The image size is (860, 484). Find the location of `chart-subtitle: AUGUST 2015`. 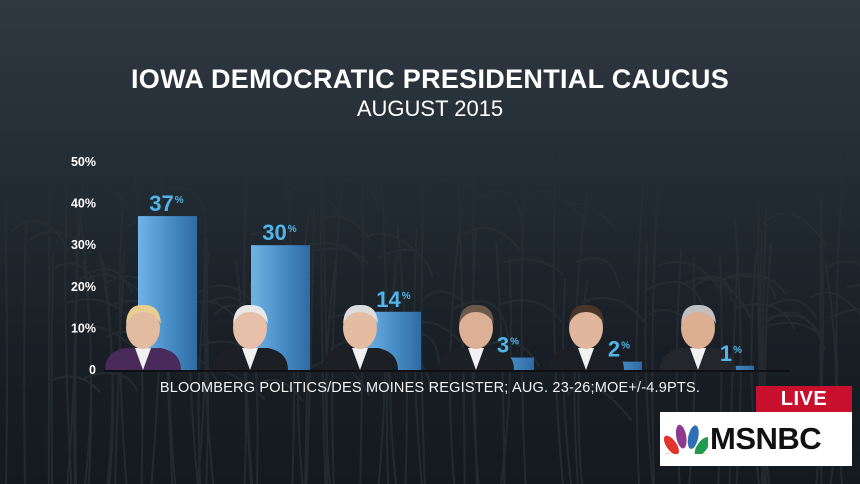

chart-subtitle: AUGUST 2015 is located at coordinates (430, 108).